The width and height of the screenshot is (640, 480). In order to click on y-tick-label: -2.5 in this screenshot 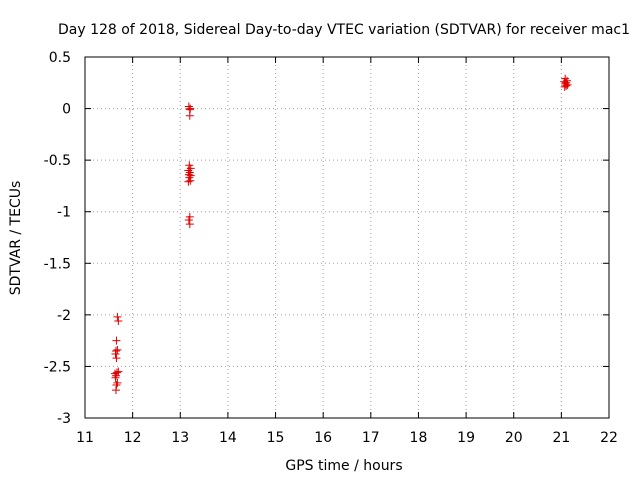, I will do `click(57, 367)`.